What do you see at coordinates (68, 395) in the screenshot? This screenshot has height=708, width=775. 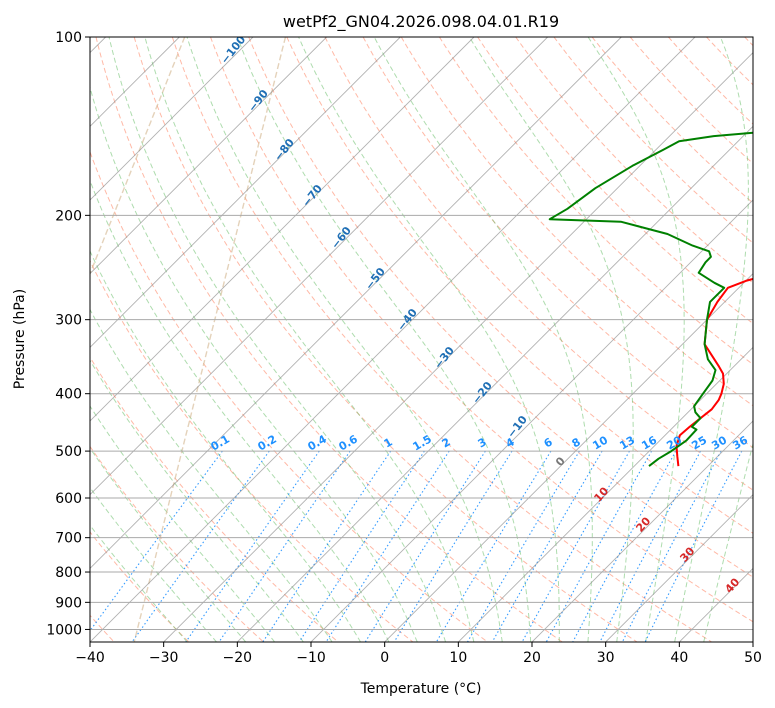 I see `y-tick-label: 400` at bounding box center [68, 395].